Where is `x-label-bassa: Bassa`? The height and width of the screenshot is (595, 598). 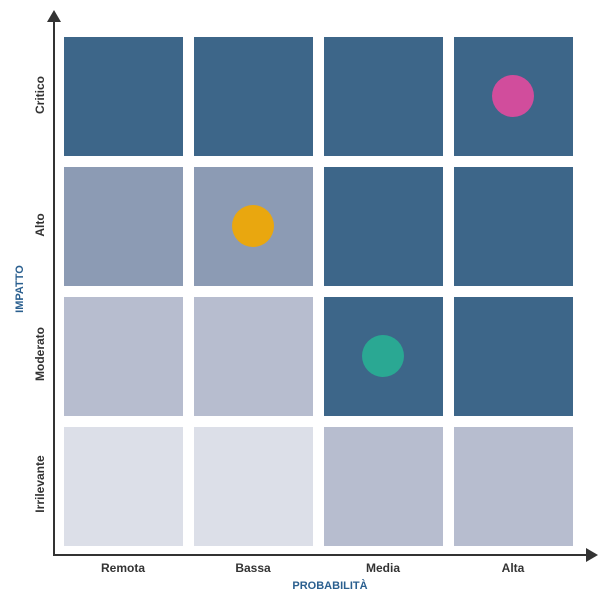 x-label-bassa: Bassa is located at coordinates (253, 568).